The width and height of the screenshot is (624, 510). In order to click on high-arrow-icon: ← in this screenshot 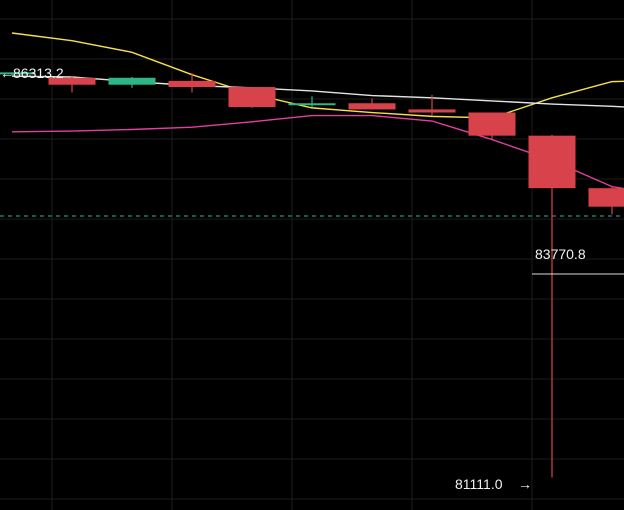, I will do `click(7, 73)`.